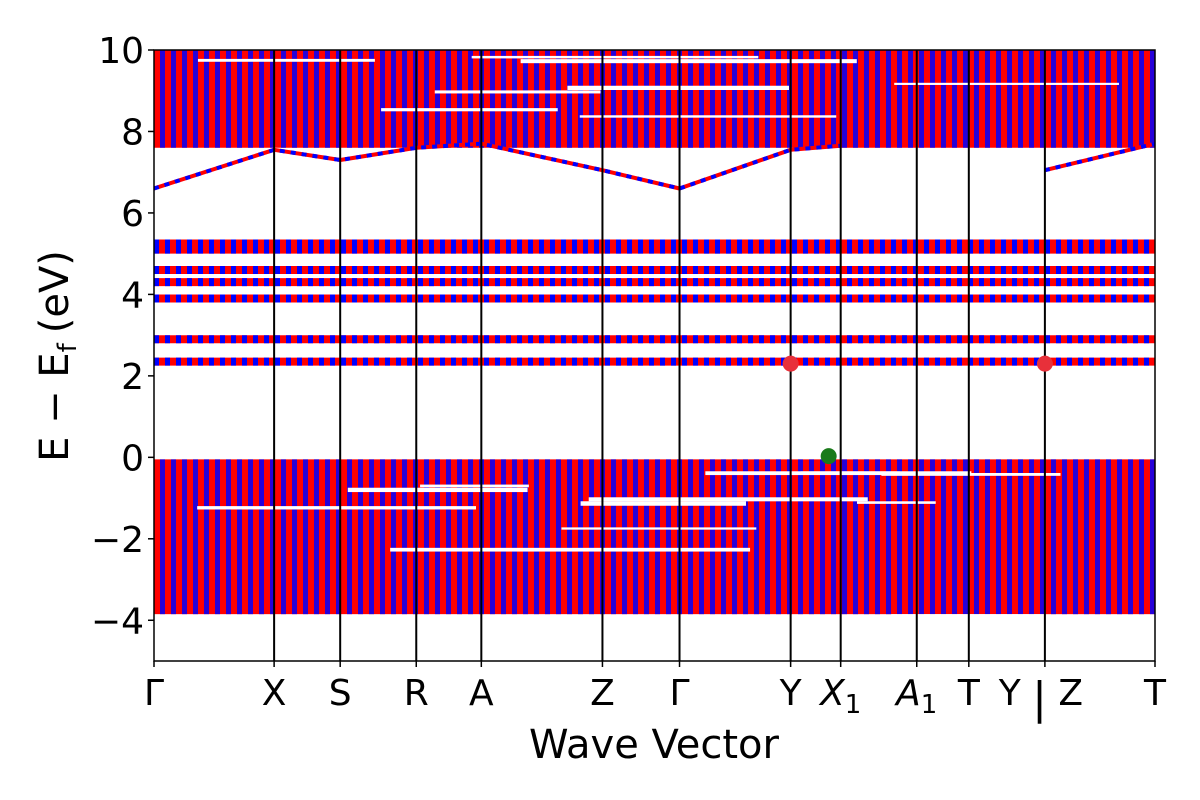 Image resolution: width=1200 pixels, height=800 pixels. I want to click on y-tick-label: 4, so click(132, 295).